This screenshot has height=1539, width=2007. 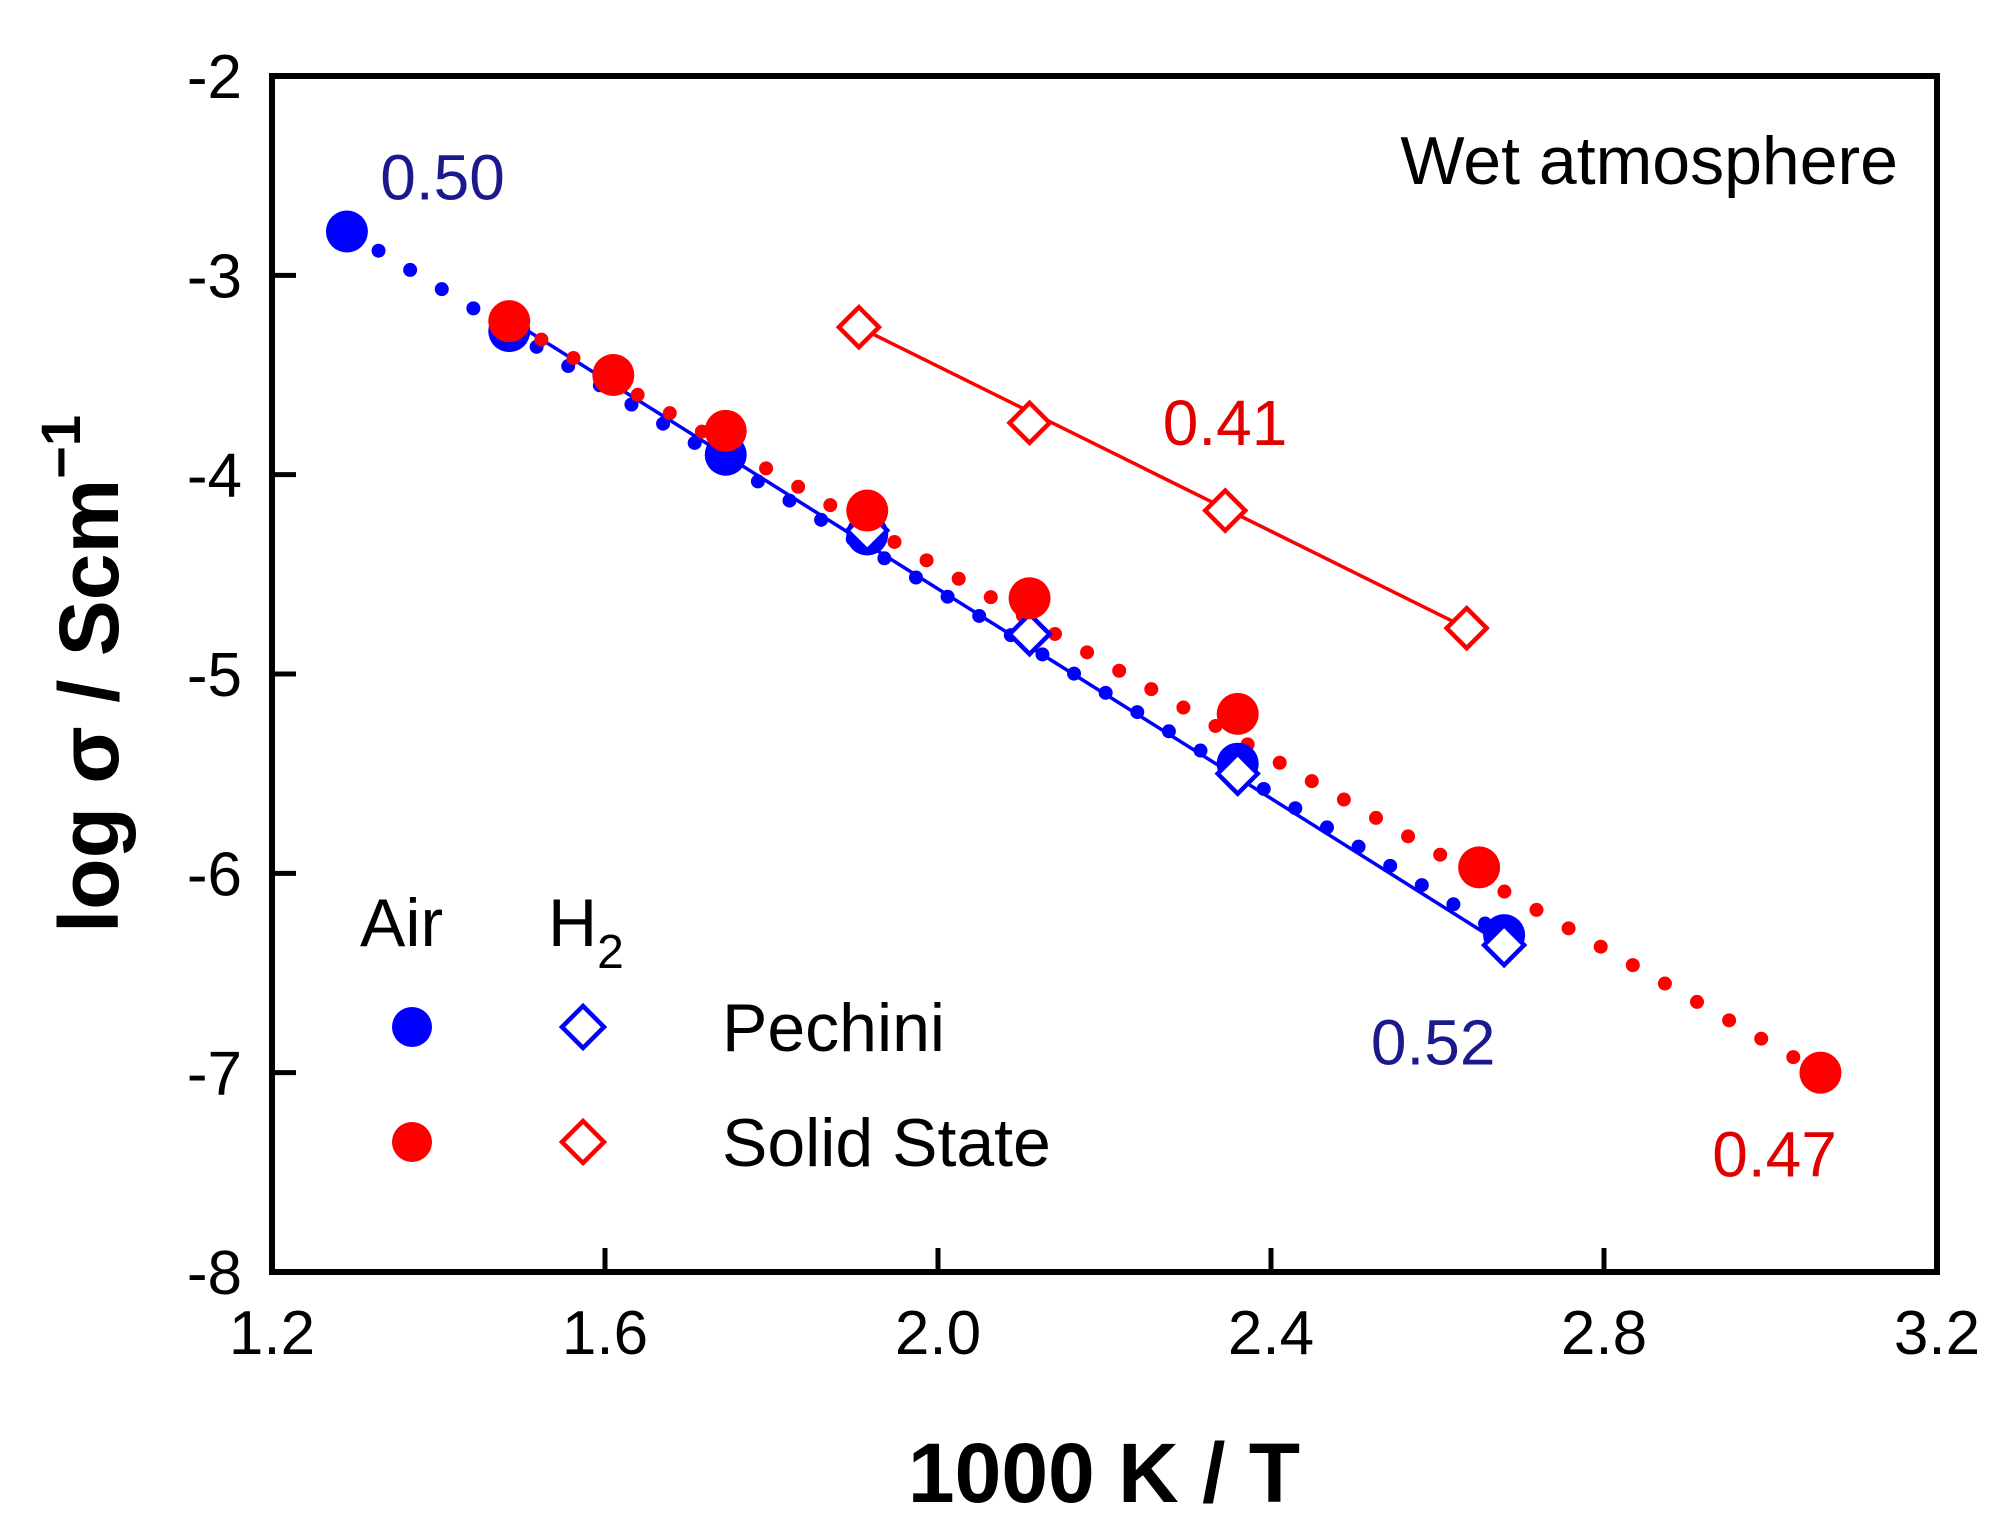 I want to click on y-tick-label-1: -3, so click(x=214, y=276).